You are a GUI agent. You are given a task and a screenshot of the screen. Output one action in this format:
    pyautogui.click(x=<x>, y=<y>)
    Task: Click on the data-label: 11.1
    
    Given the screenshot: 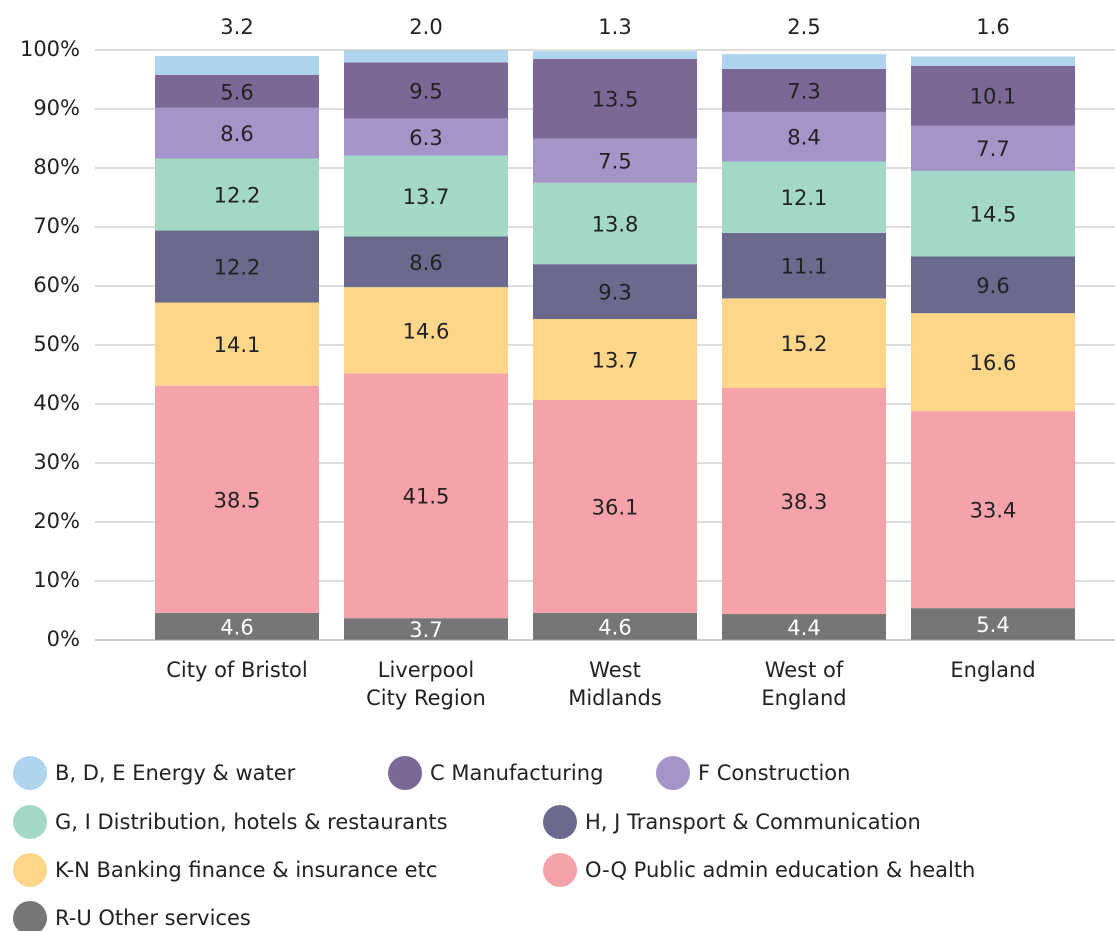 What is the action you would take?
    pyautogui.click(x=804, y=267)
    